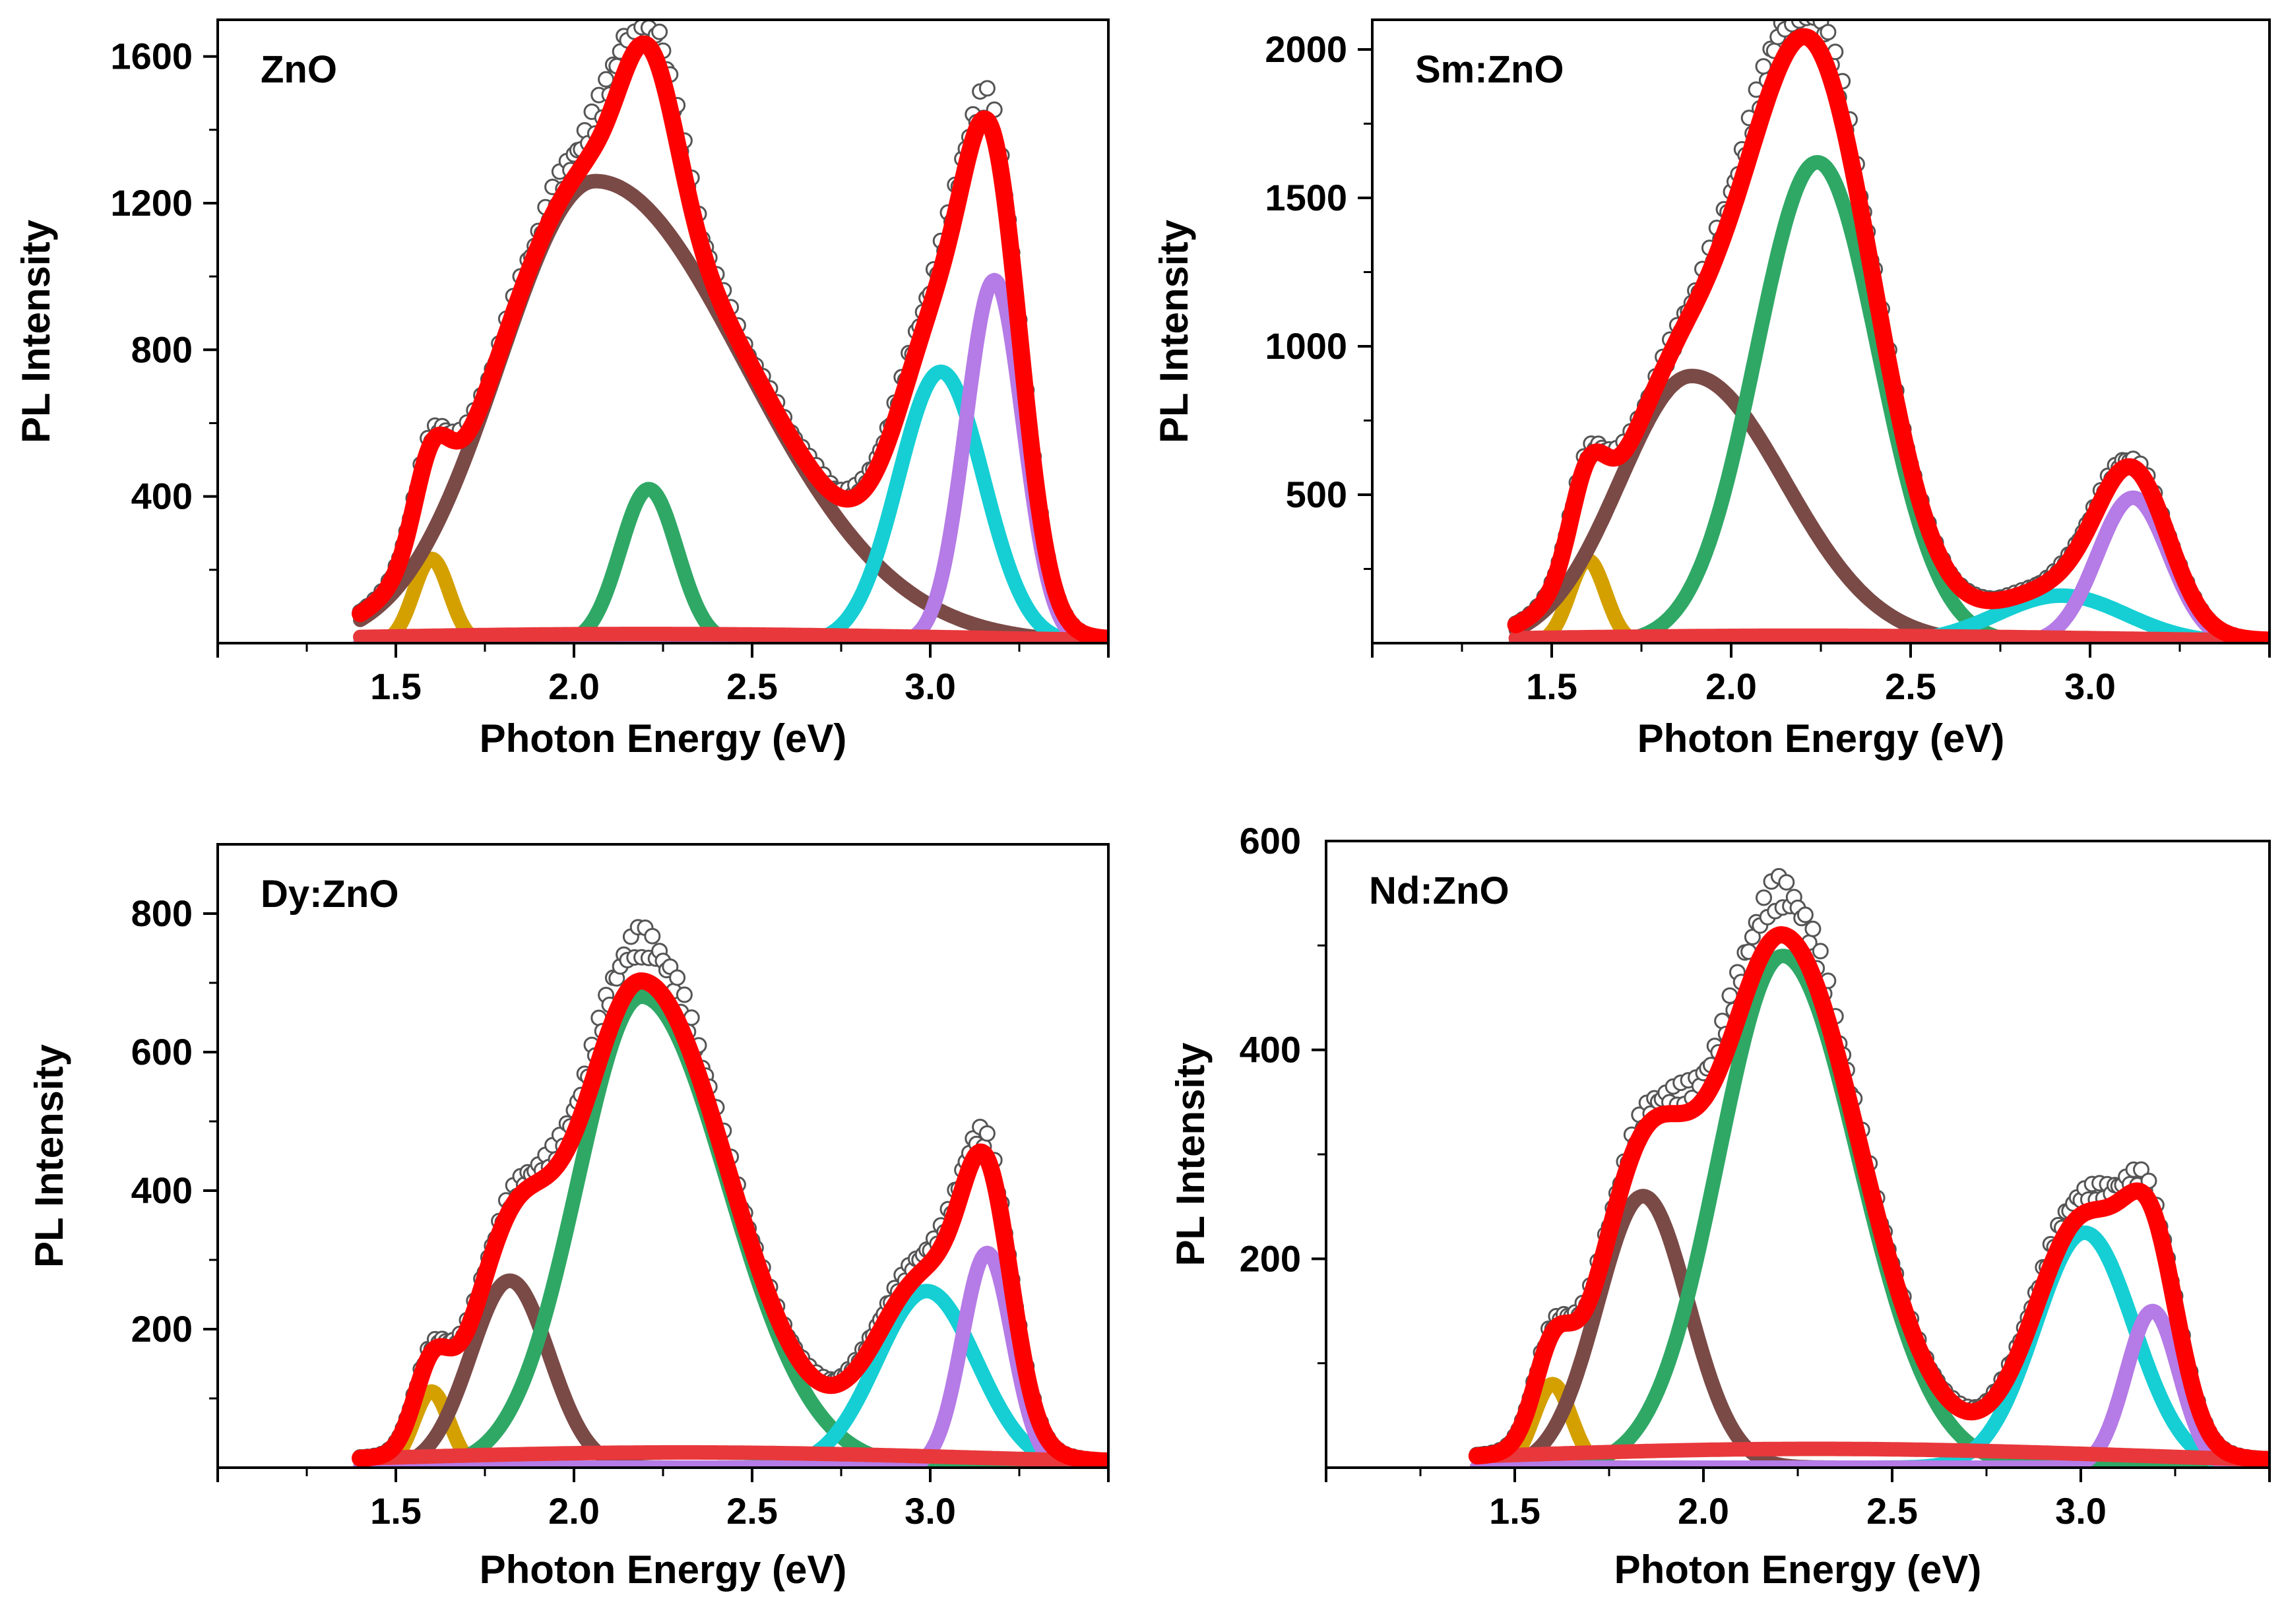 Image resolution: width=2286 pixels, height=1624 pixels. I want to click on nd-zno-x-tick-label: 2.0, so click(1703, 1511).